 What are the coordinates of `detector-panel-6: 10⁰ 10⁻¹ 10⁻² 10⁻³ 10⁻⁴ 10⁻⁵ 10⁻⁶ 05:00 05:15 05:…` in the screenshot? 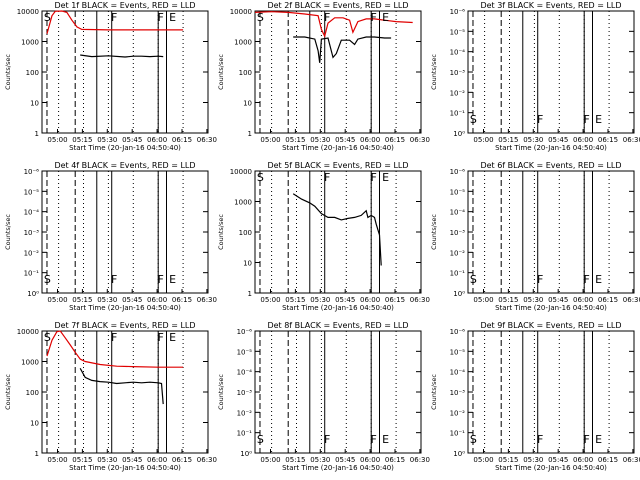 It's located at (535, 236).